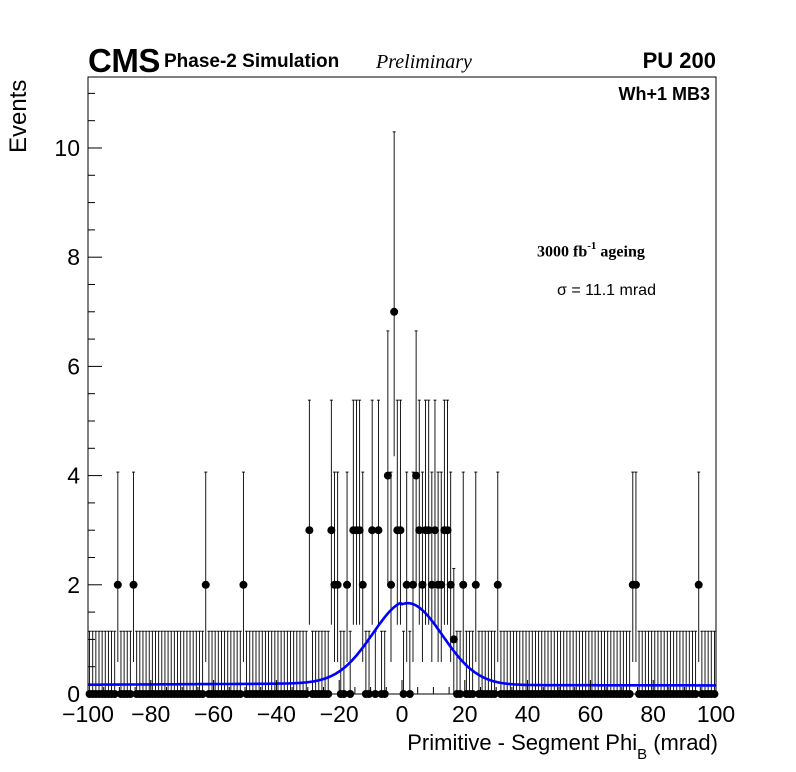  What do you see at coordinates (592, 246) in the screenshot?
I see `ageing-exponent: -1` at bounding box center [592, 246].